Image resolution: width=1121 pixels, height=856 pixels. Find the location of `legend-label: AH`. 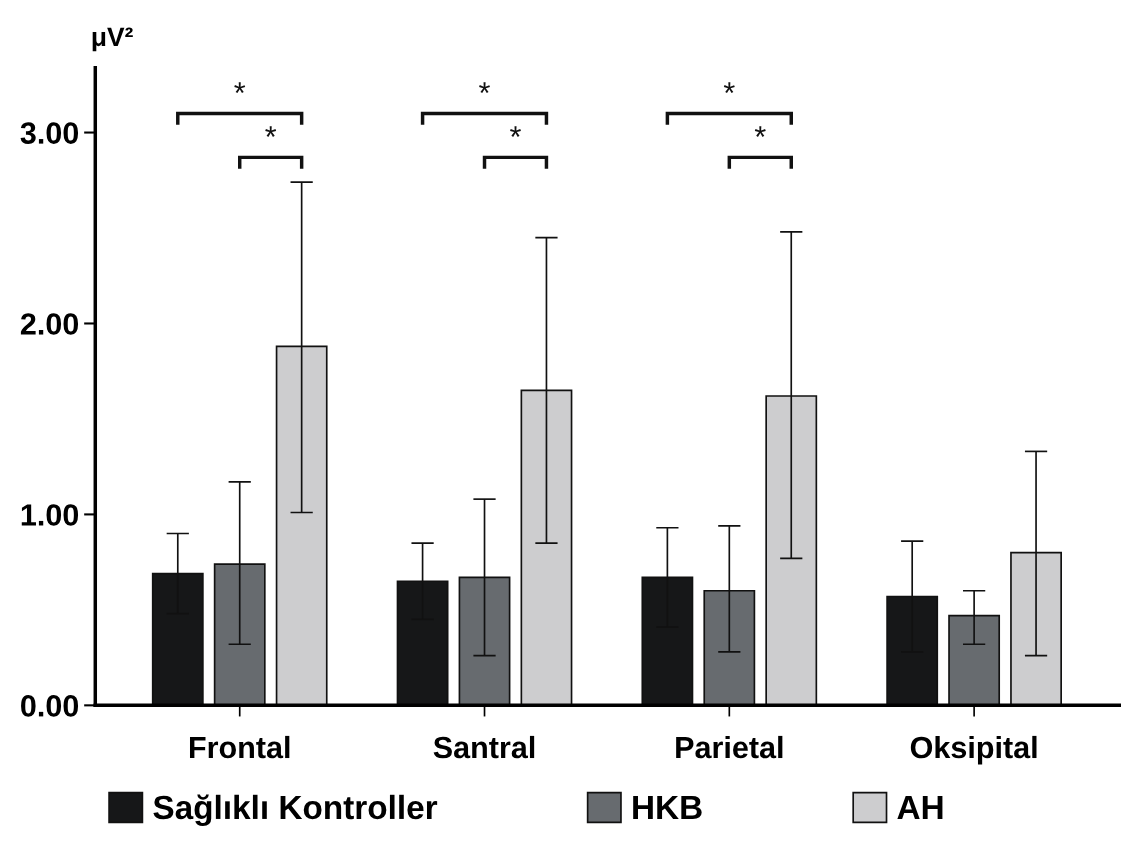

legend-label: AH is located at coordinates (920, 807).